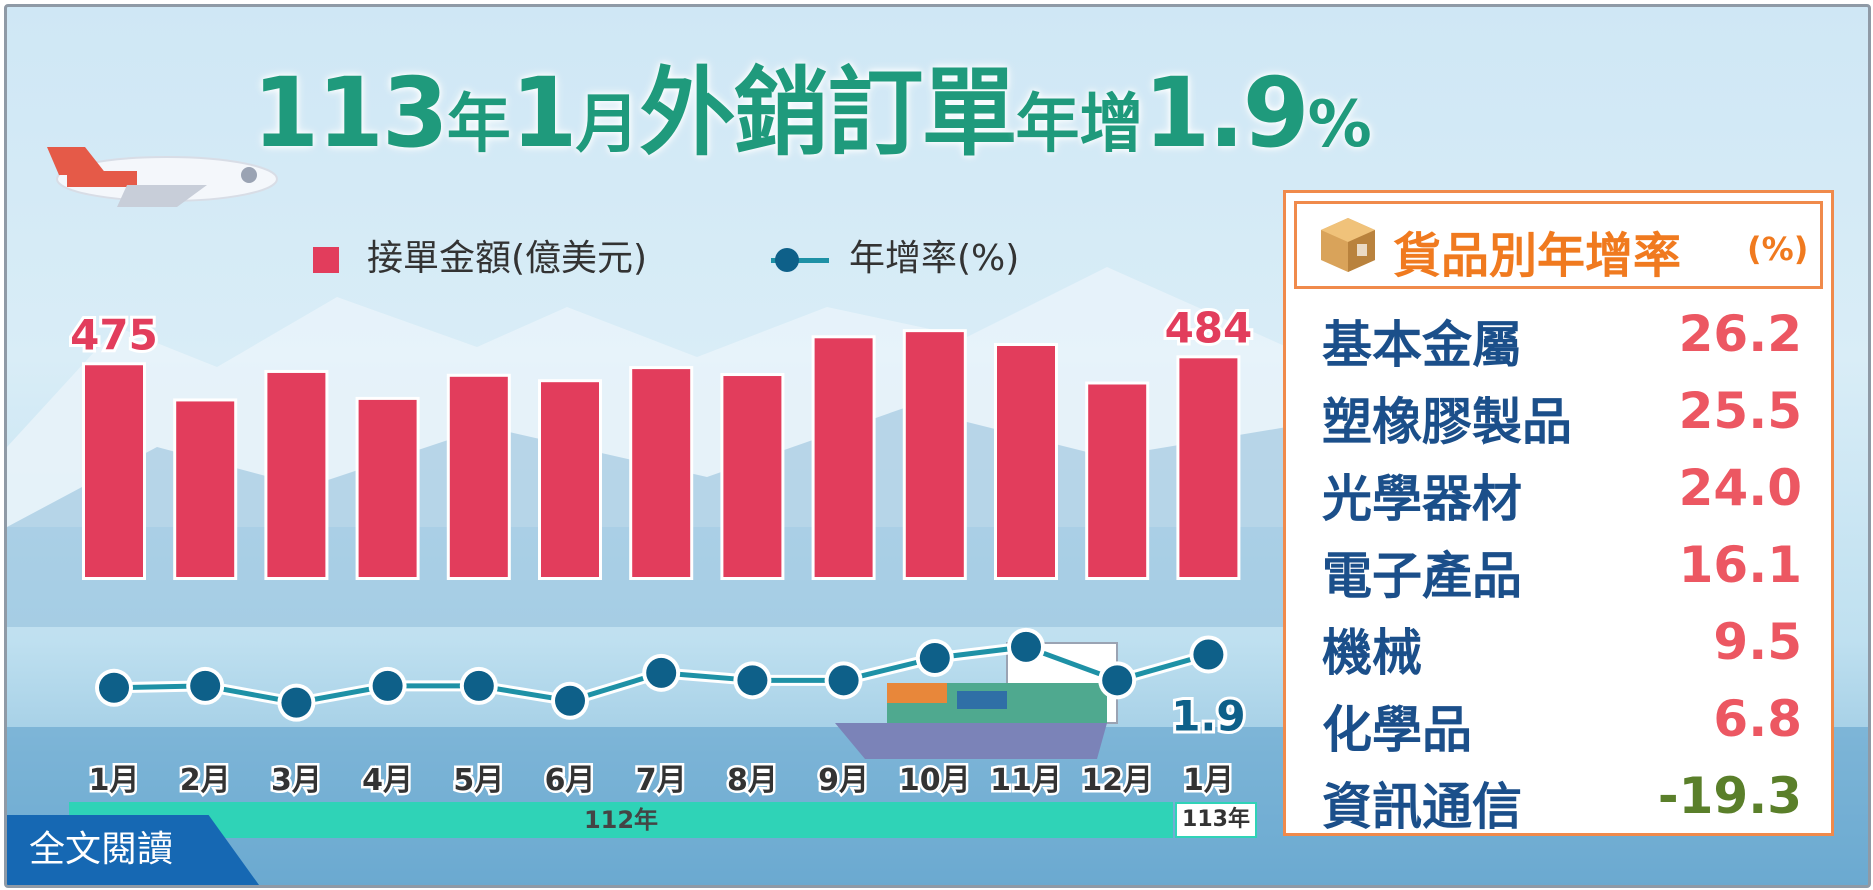 The image size is (1873, 890). I want to click on x-tick-label: 9月, so click(843, 780).